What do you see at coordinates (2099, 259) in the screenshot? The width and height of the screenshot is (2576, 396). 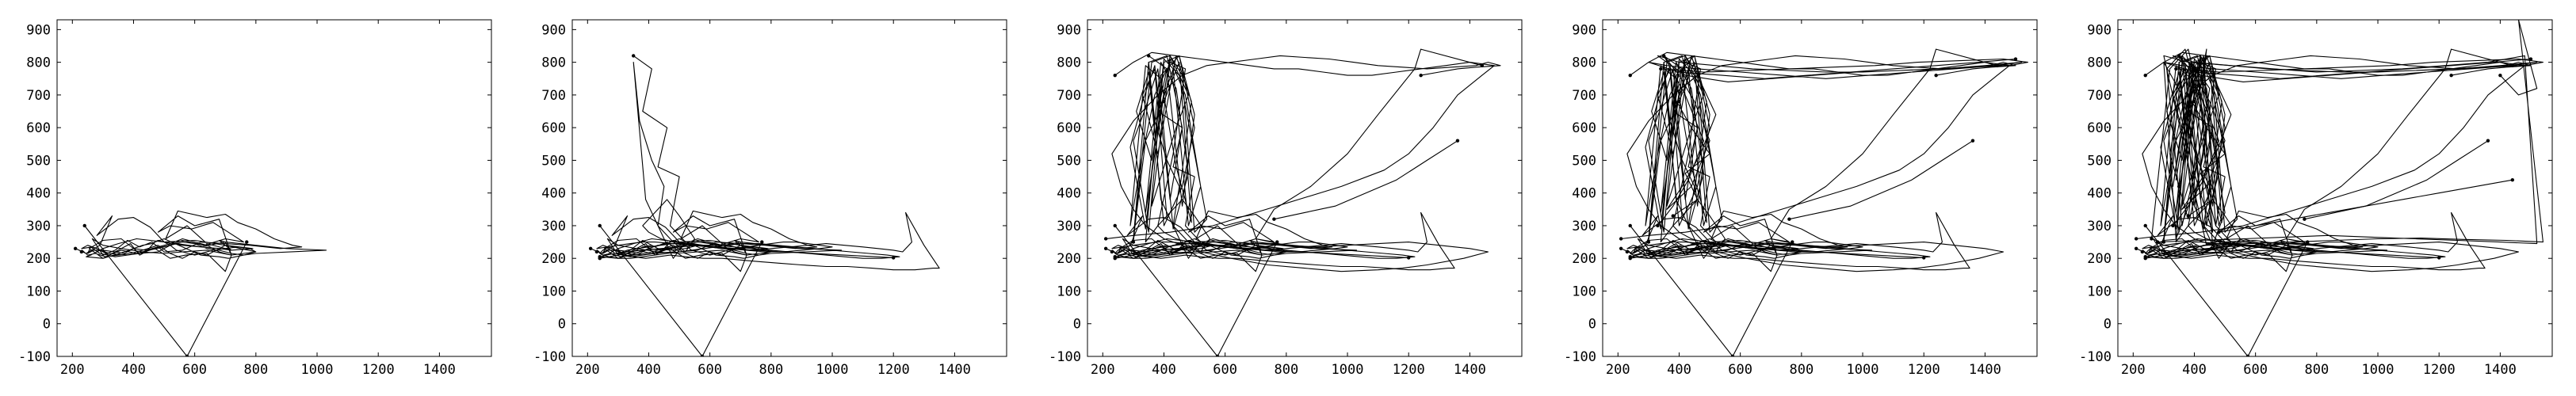 I see `y-tick-label: 200` at bounding box center [2099, 259].